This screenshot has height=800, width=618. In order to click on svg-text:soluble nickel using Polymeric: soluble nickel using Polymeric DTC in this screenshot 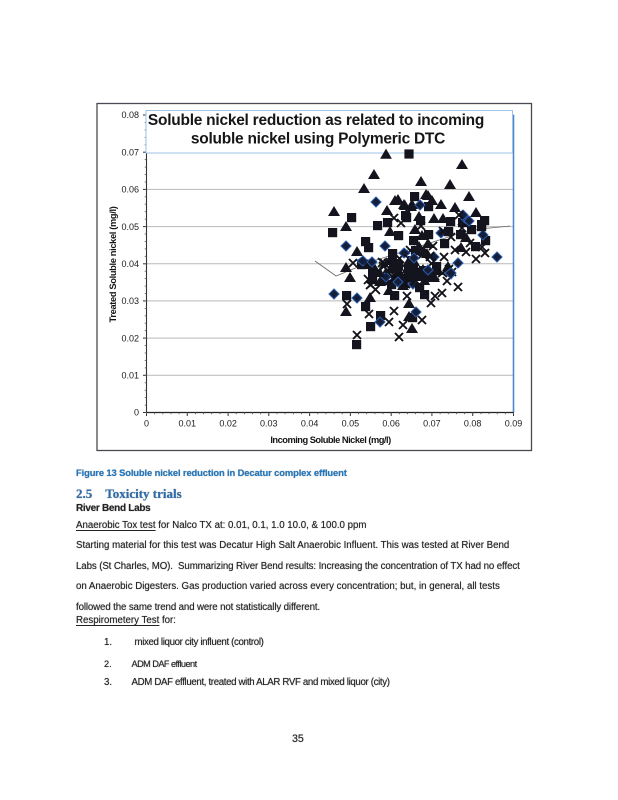, I will do `click(318, 139)`.